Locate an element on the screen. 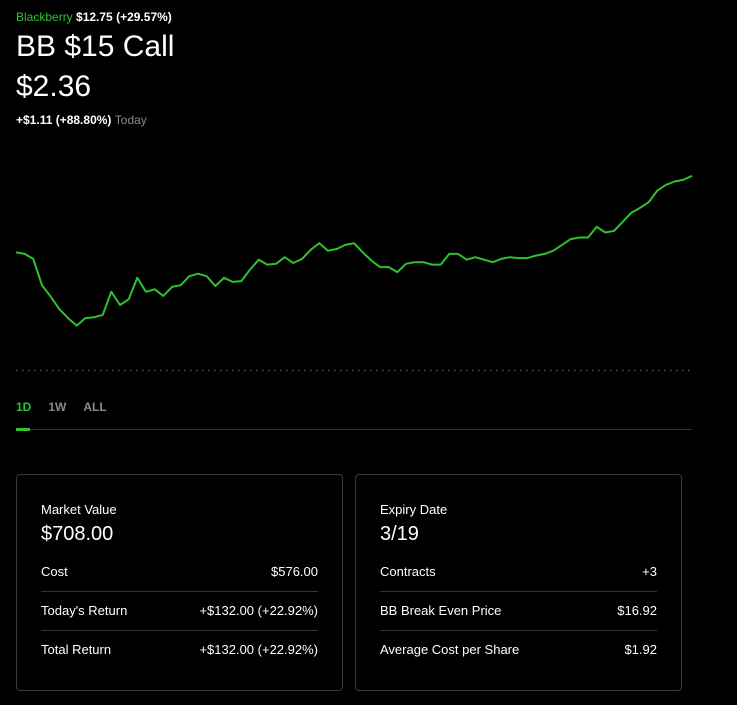 The image size is (737, 705). card-value: $708.00 is located at coordinates (77, 534).